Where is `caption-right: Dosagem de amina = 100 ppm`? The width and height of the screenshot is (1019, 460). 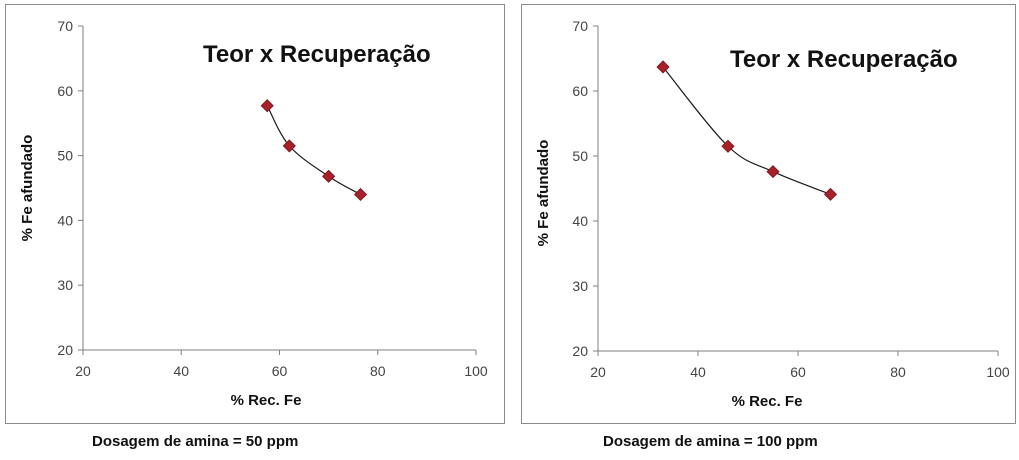 caption-right: Dosagem de amina = 100 ppm is located at coordinates (710, 441).